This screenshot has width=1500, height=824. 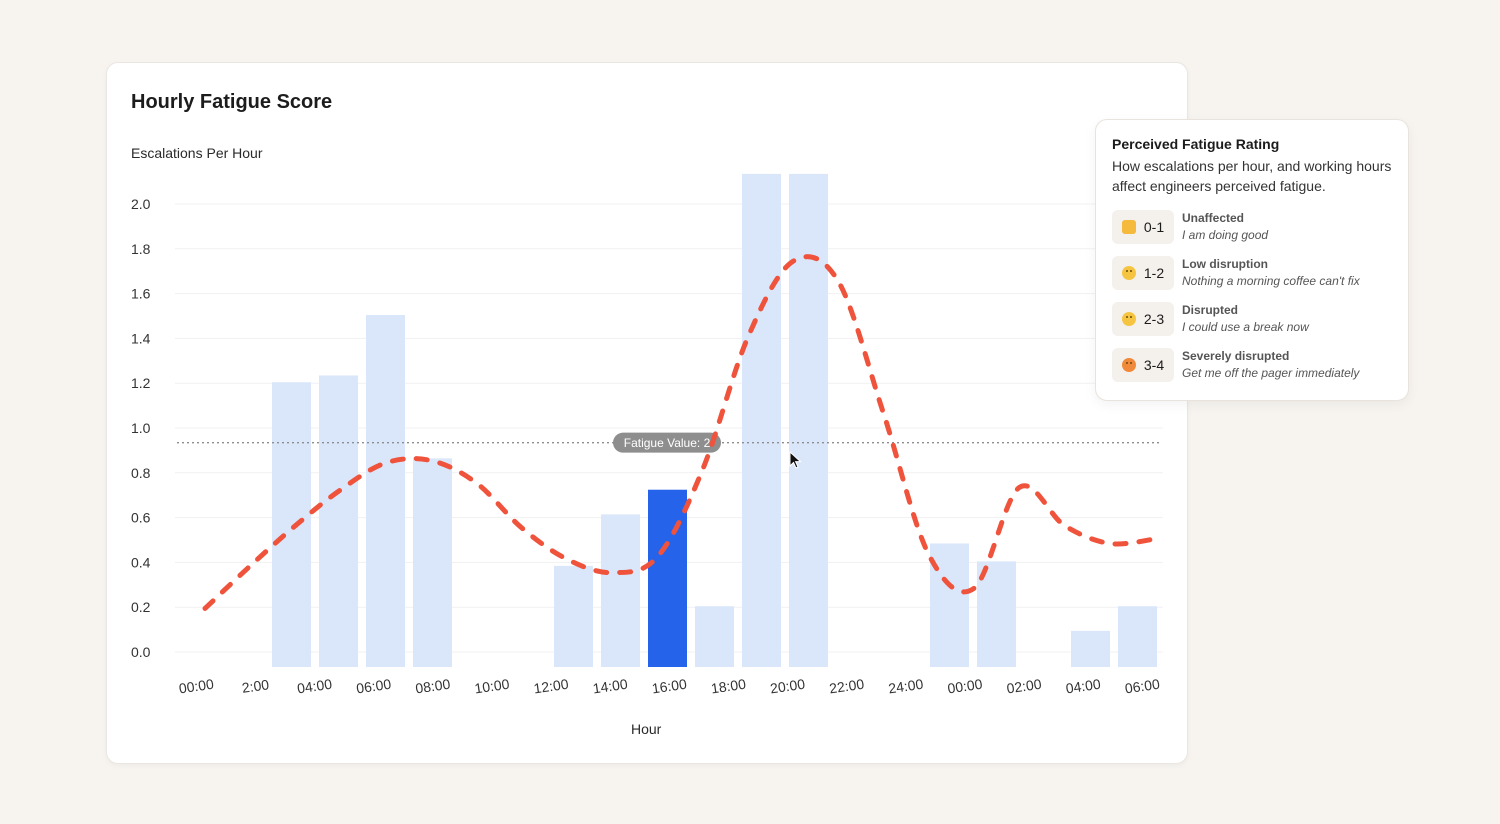 I want to click on legend-range: 2-3, so click(x=1154, y=319).